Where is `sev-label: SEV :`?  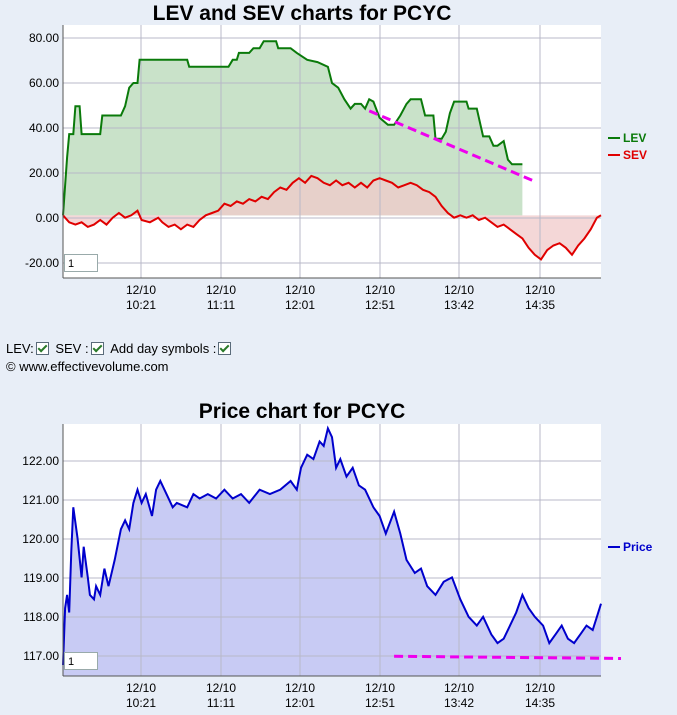 sev-label: SEV : is located at coordinates (72, 349).